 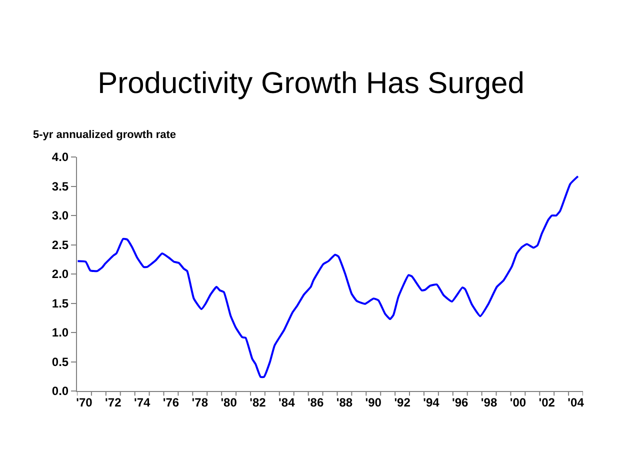 I want to click on x-tick-label: '92, so click(x=402, y=402).